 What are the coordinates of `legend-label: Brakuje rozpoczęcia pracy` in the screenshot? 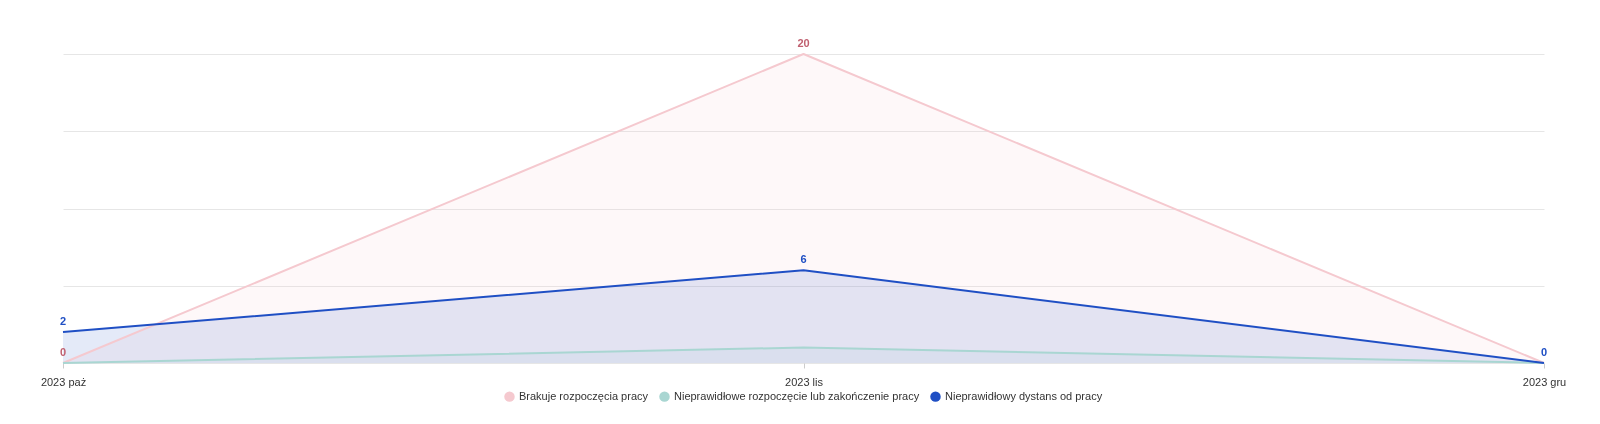 It's located at (584, 395).